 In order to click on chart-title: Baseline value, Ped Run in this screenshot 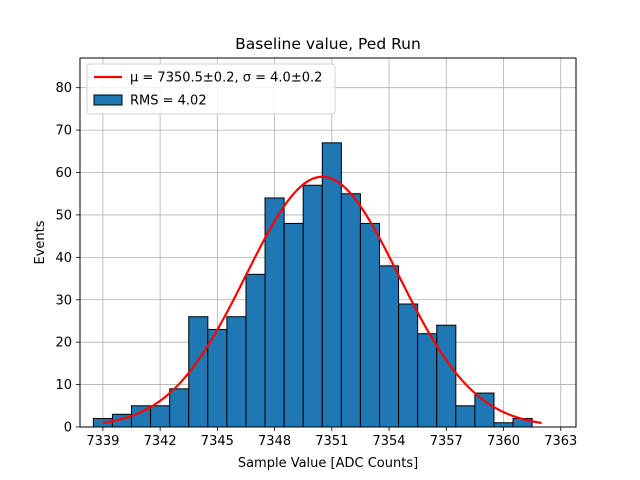, I will do `click(328, 44)`.